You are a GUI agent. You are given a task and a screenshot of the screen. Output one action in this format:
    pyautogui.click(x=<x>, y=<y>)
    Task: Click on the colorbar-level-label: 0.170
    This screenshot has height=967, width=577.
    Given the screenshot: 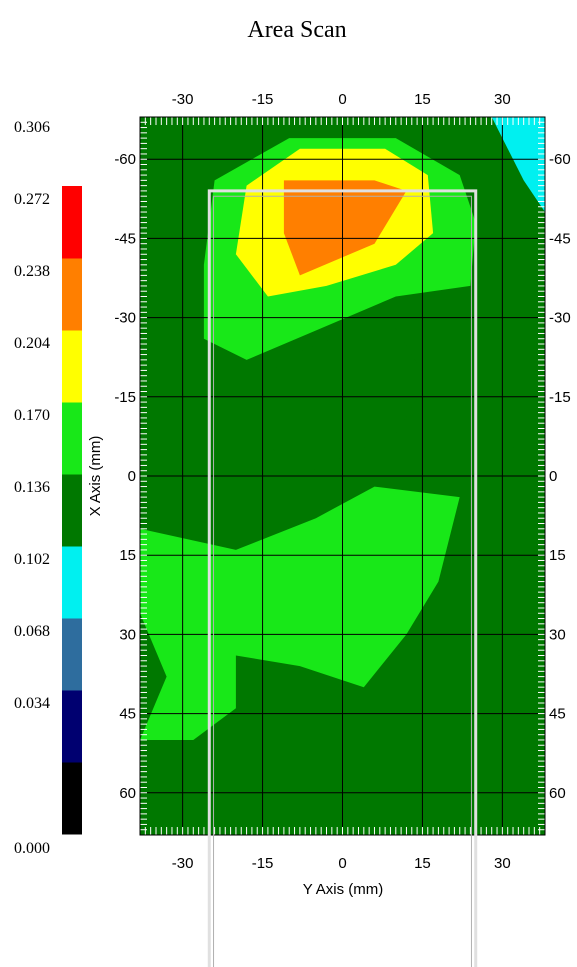 What is the action you would take?
    pyautogui.click(x=32, y=415)
    